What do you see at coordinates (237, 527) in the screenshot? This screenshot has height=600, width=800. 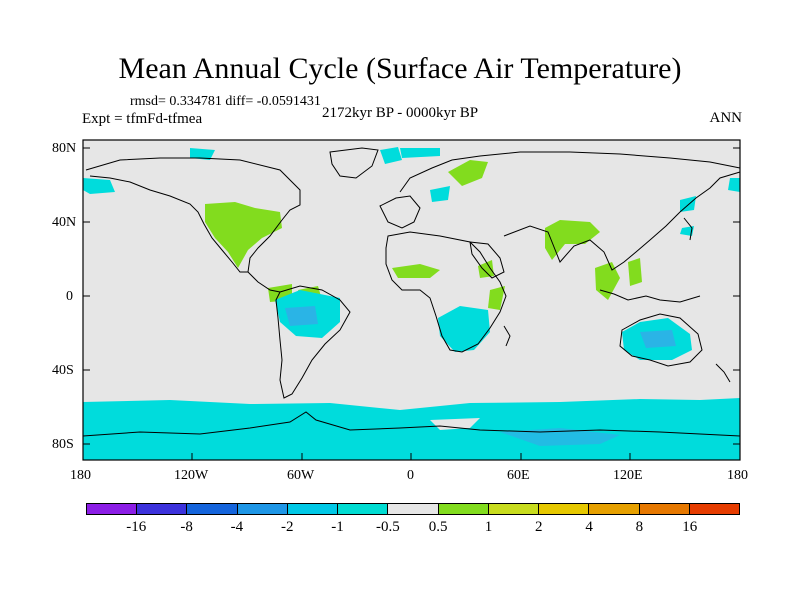 I see `colorbar-label: -4` at bounding box center [237, 527].